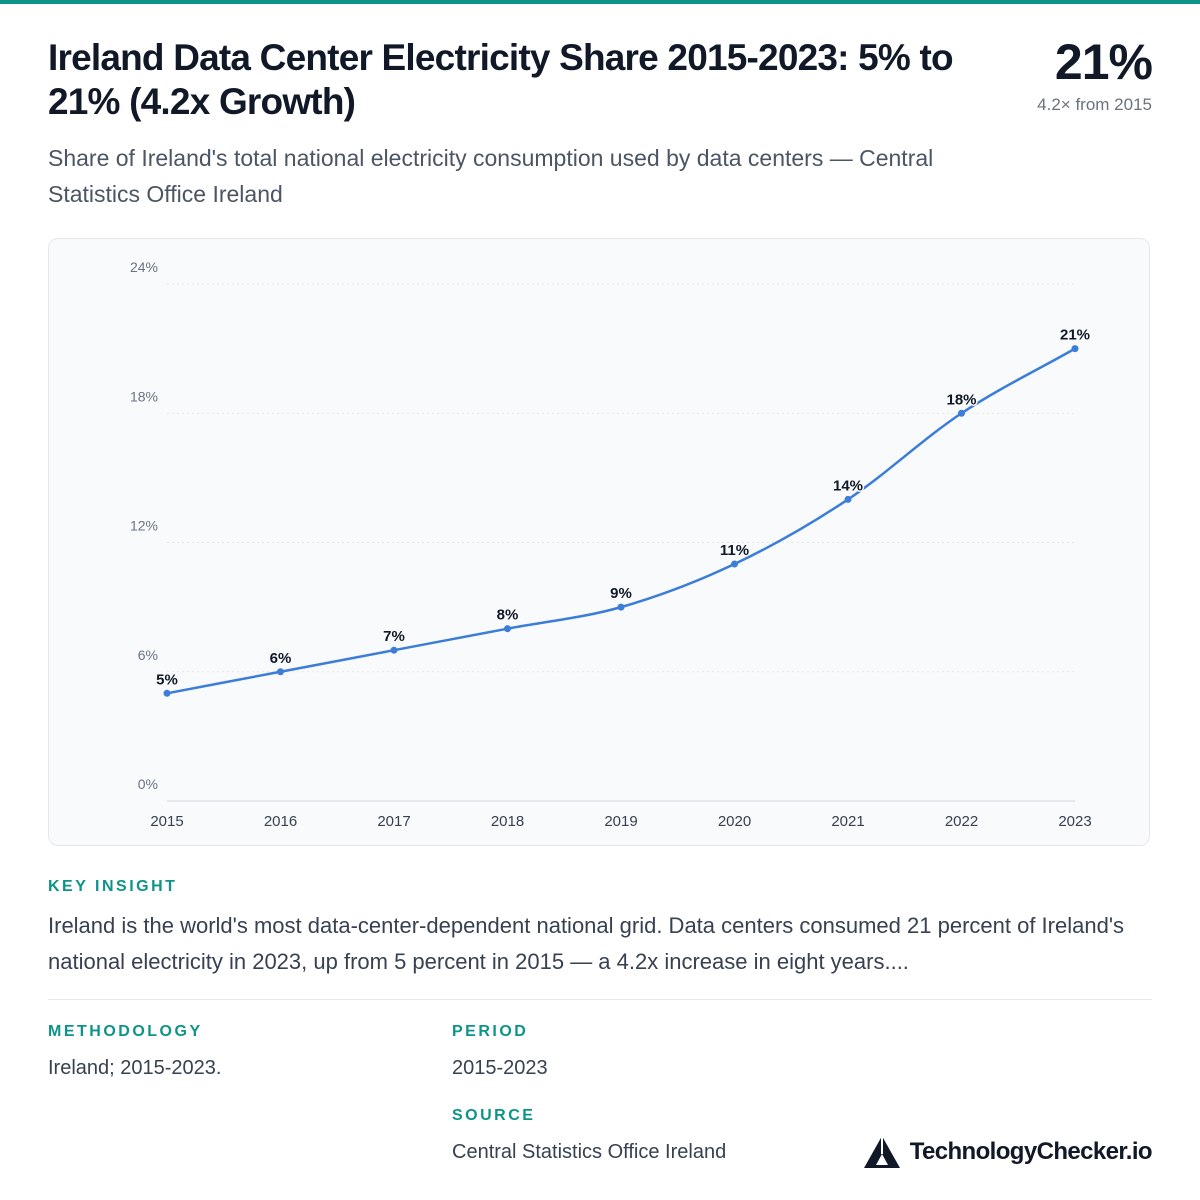  What do you see at coordinates (589, 1152) in the screenshot?
I see `source-value: Central Statistics Office Ireland` at bounding box center [589, 1152].